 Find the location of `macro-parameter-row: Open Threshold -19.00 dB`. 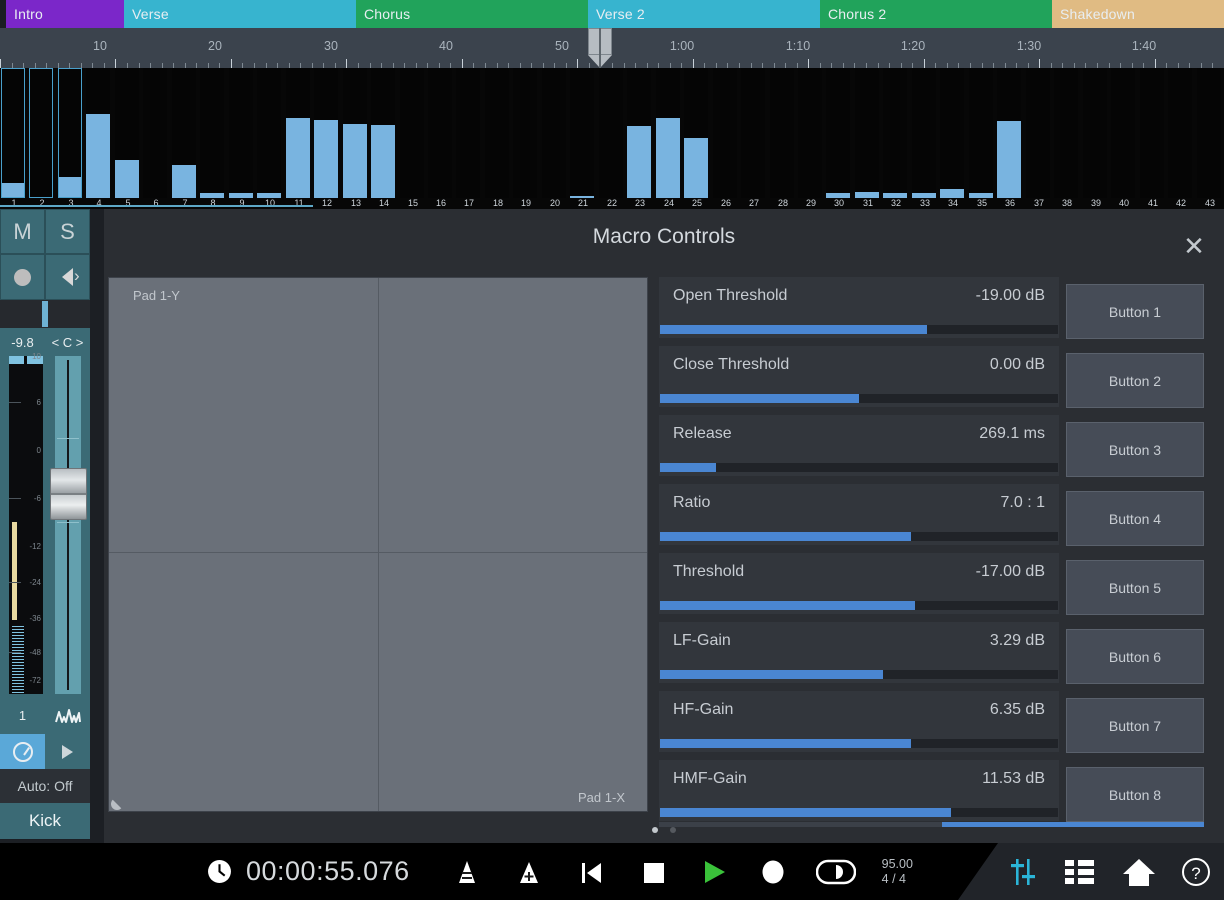

macro-parameter-row: Open Threshold -19.00 dB is located at coordinates (859, 307).